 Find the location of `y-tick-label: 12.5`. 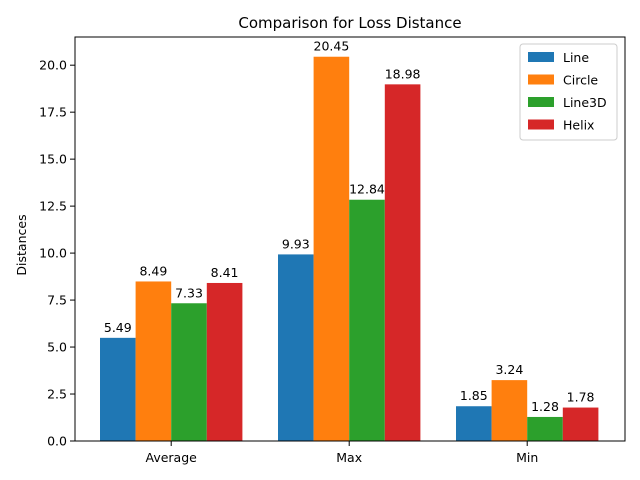

y-tick-label: 12.5 is located at coordinates (53, 206).